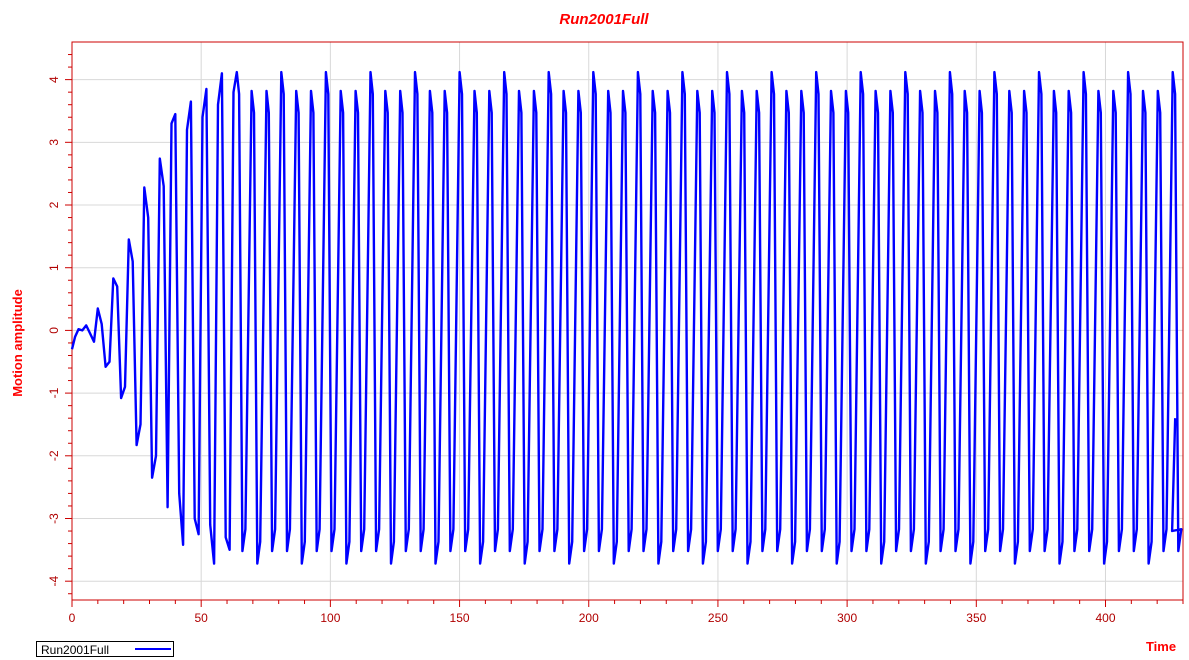 Image resolution: width=1189 pixels, height=660 pixels. What do you see at coordinates (589, 618) in the screenshot?
I see `x-tick-label: 200` at bounding box center [589, 618].